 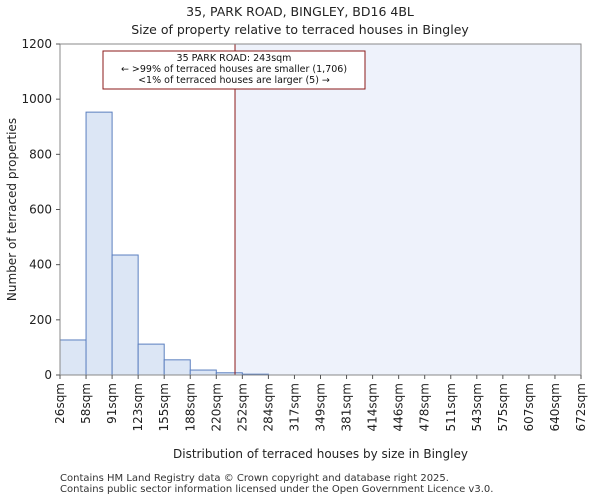 I want to click on chart-title: 35, PARK ROAD, BINGLEY, BD16 4BL, so click(x=300, y=11).